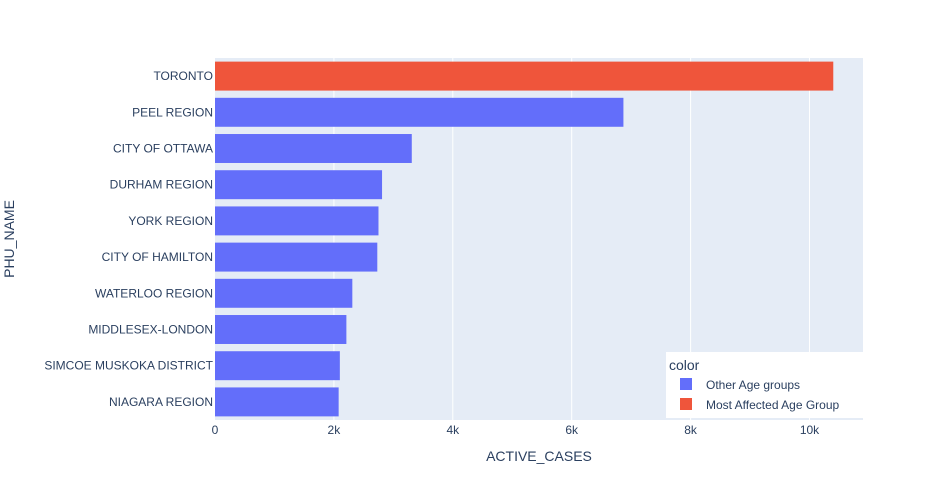 The image size is (943, 500). Describe the element at coordinates (215, 430) in the screenshot. I see `x-tick-label-0: 0` at that location.